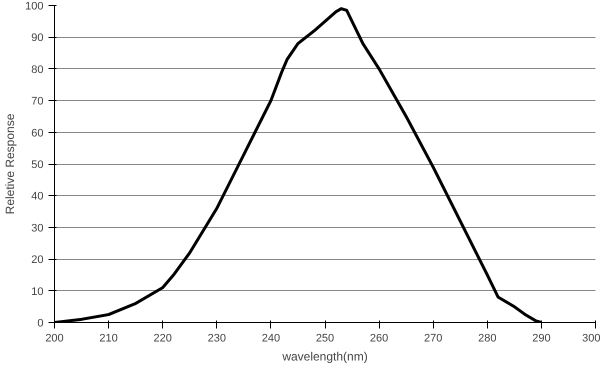 This screenshot has height=366, width=600. I want to click on x-tick-label: 210, so click(108, 338).